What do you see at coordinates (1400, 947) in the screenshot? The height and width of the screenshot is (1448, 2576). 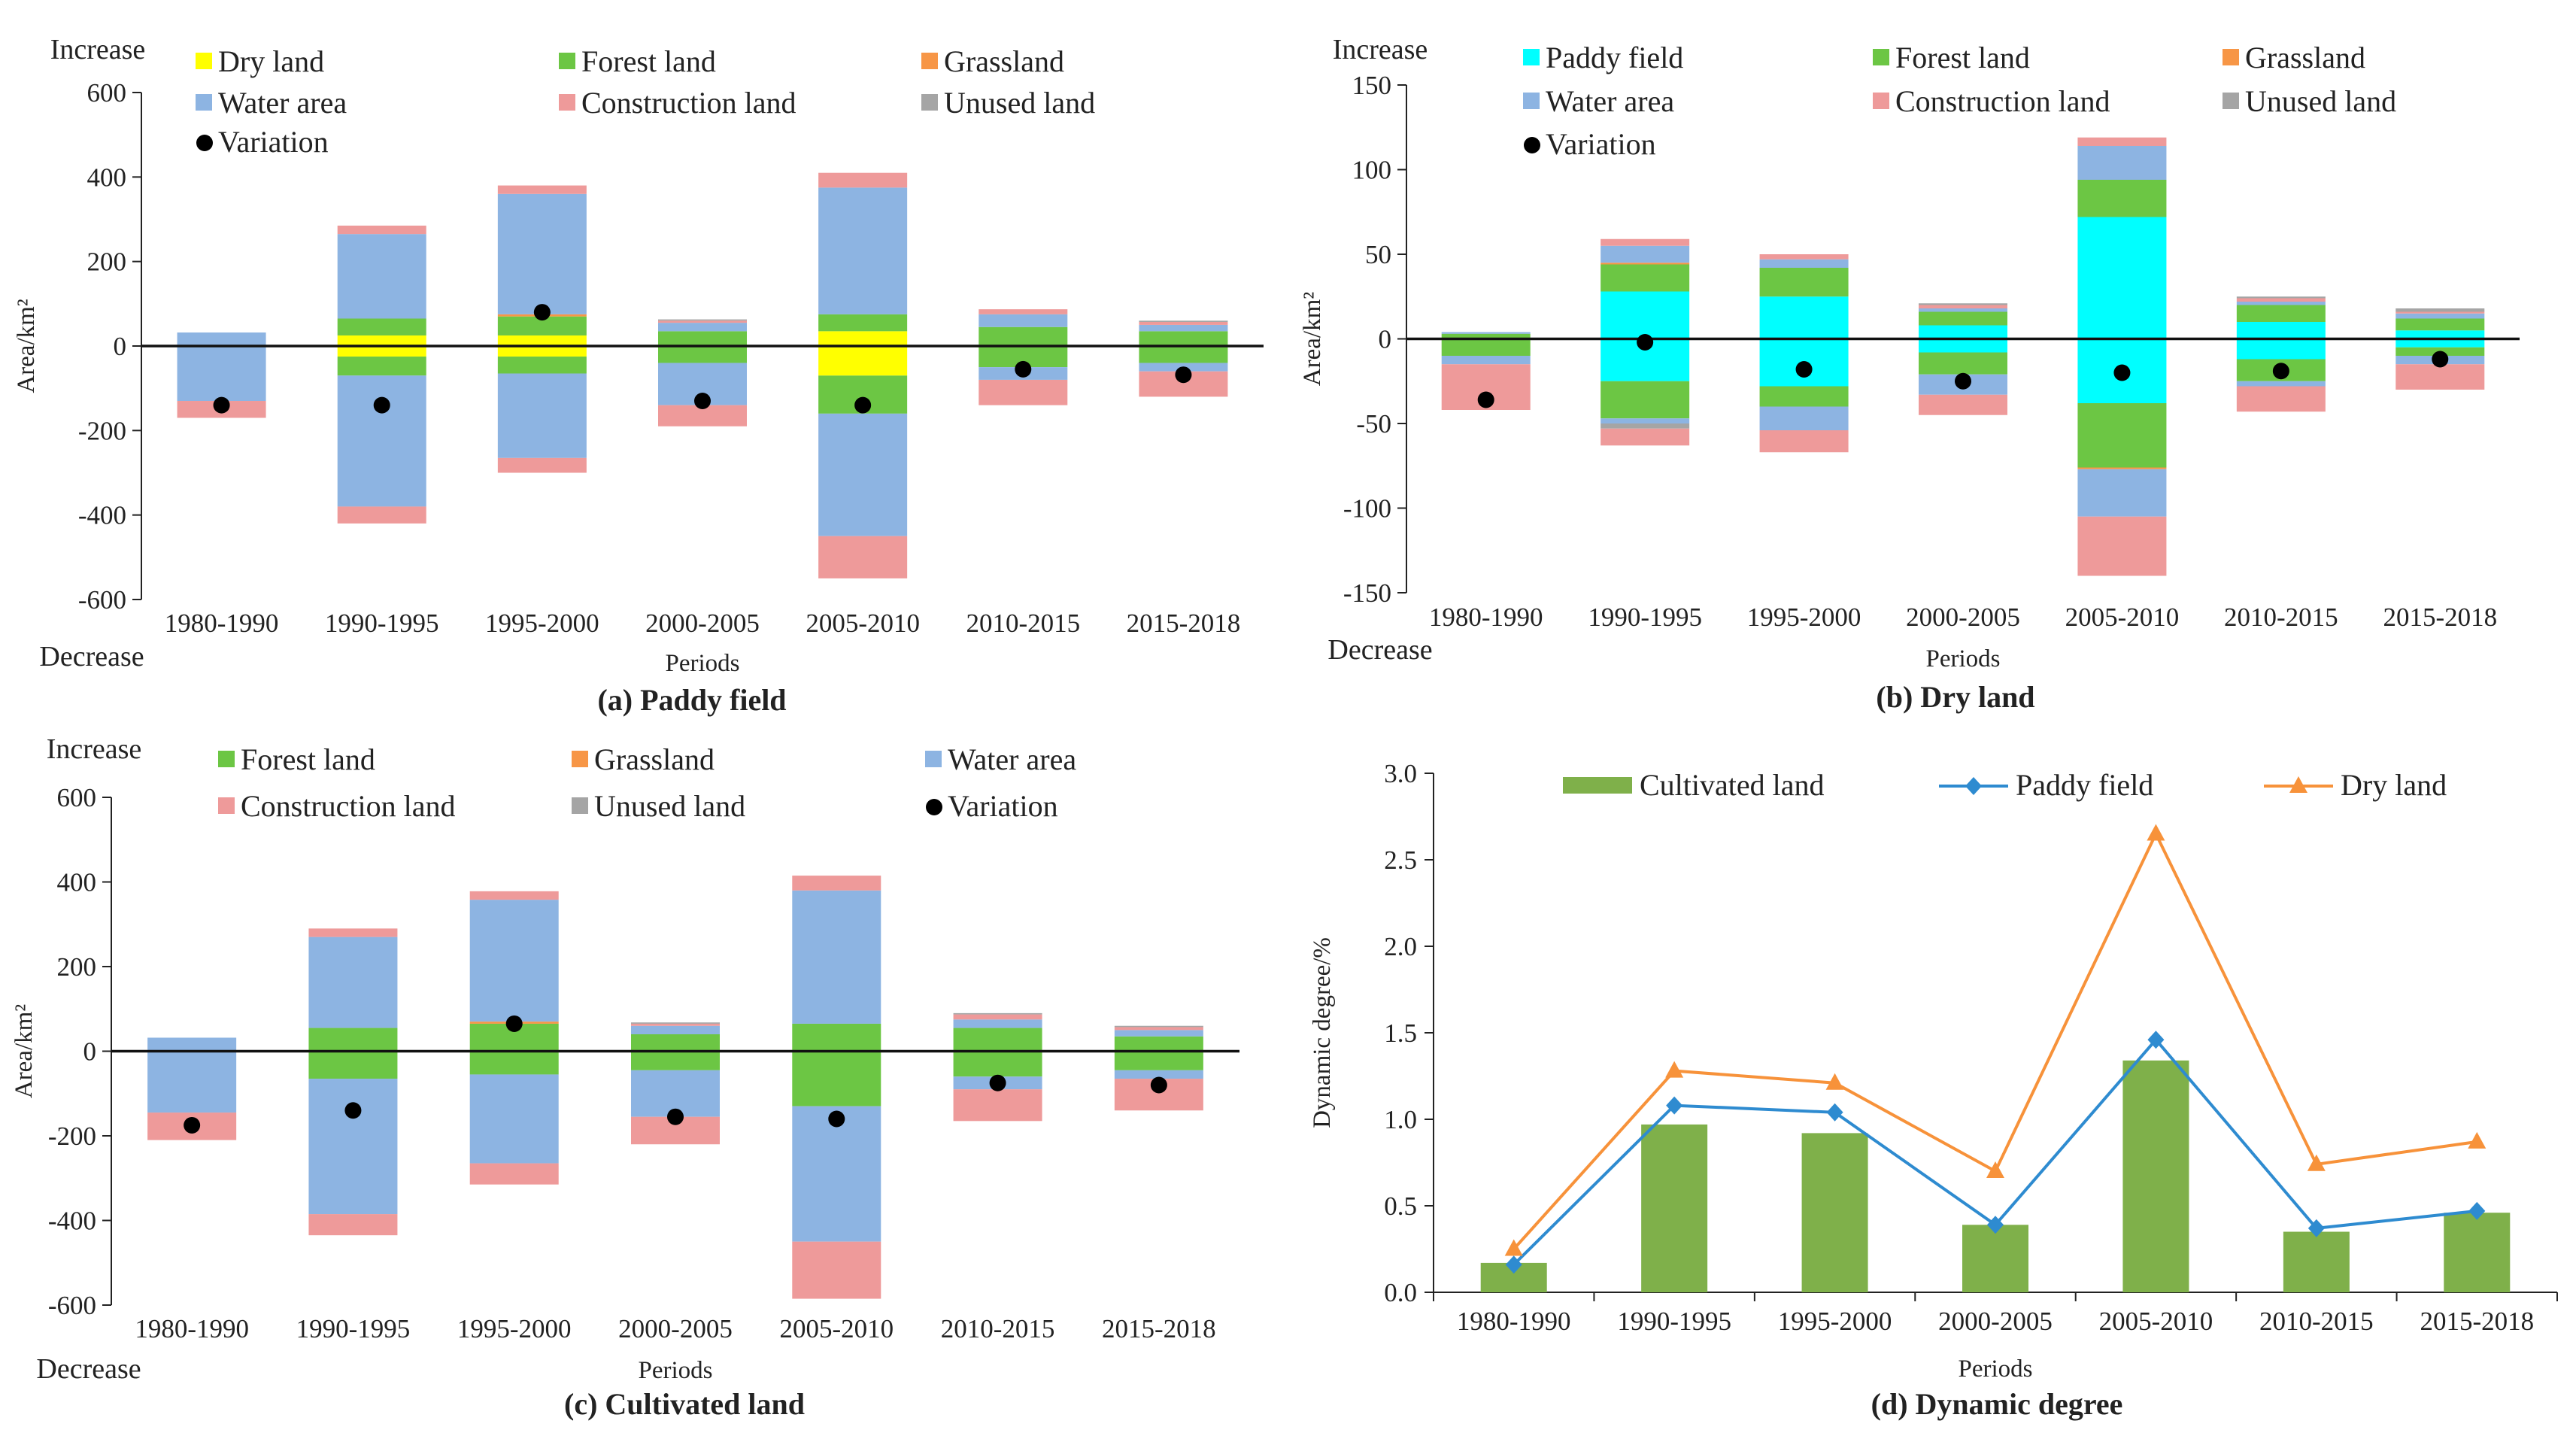 I see `y-tick-label: 2.0` at bounding box center [1400, 947].